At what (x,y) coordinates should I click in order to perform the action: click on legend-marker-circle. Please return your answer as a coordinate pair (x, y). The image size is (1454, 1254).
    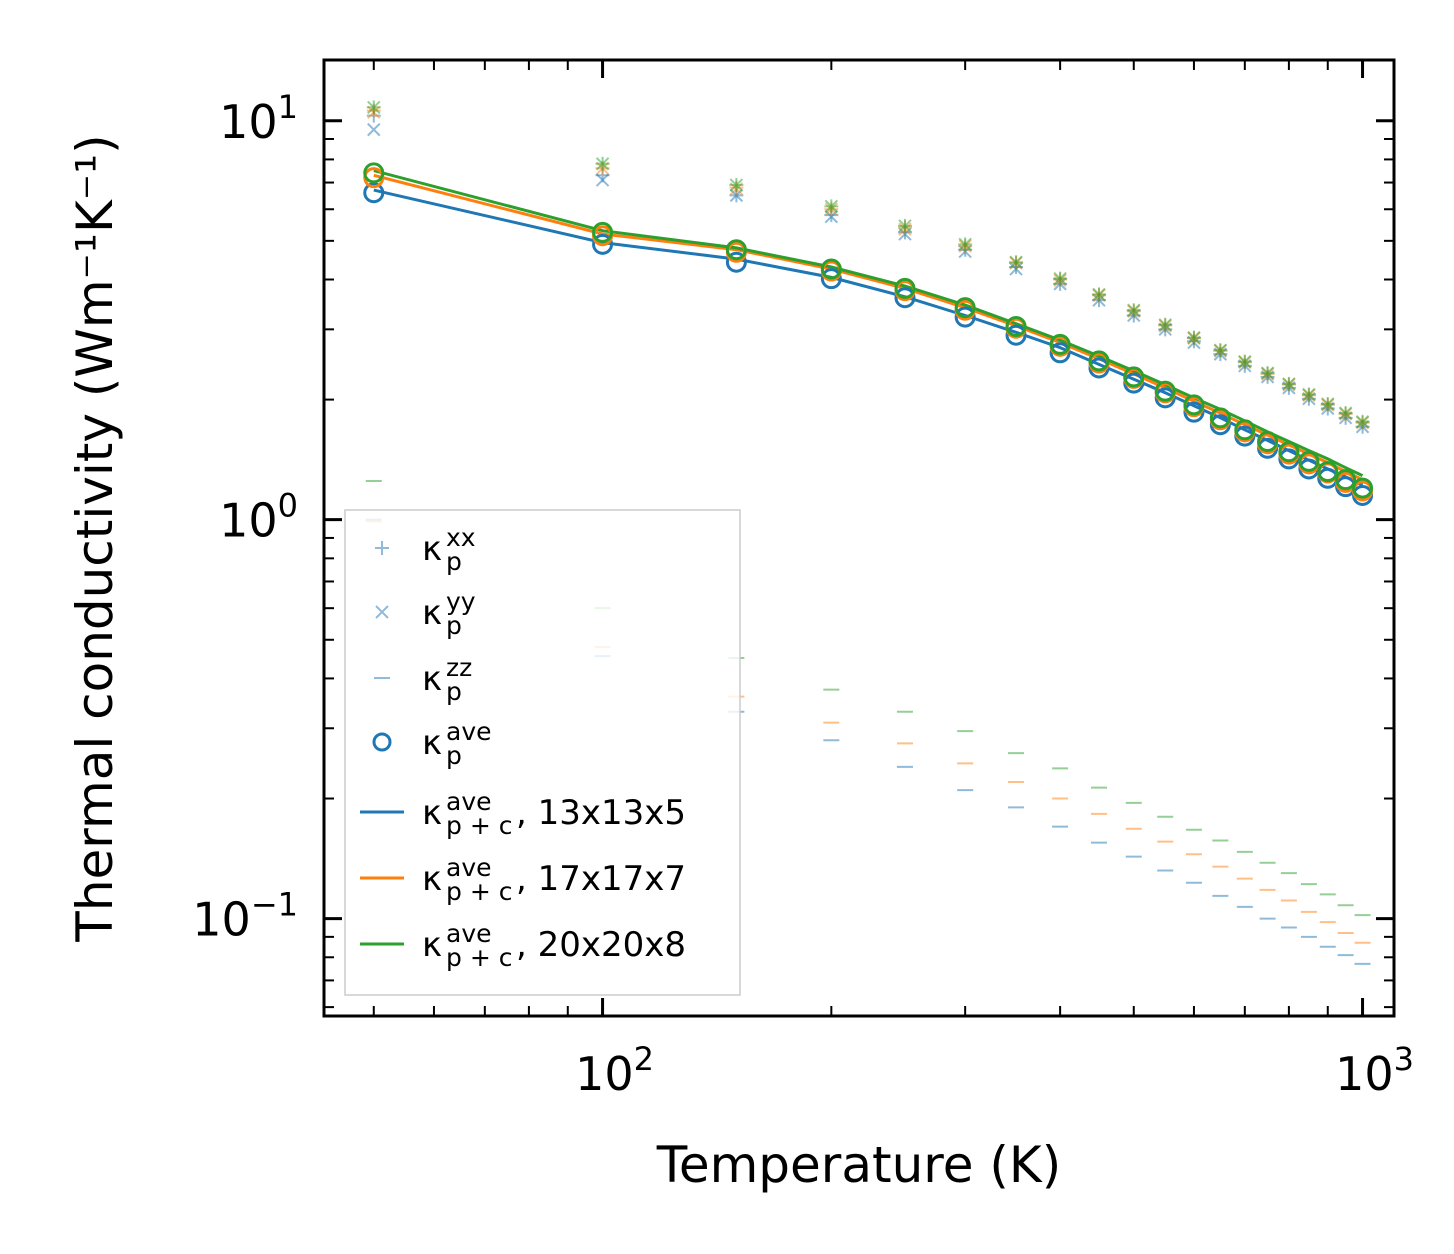
    Looking at the image, I should click on (382, 742).